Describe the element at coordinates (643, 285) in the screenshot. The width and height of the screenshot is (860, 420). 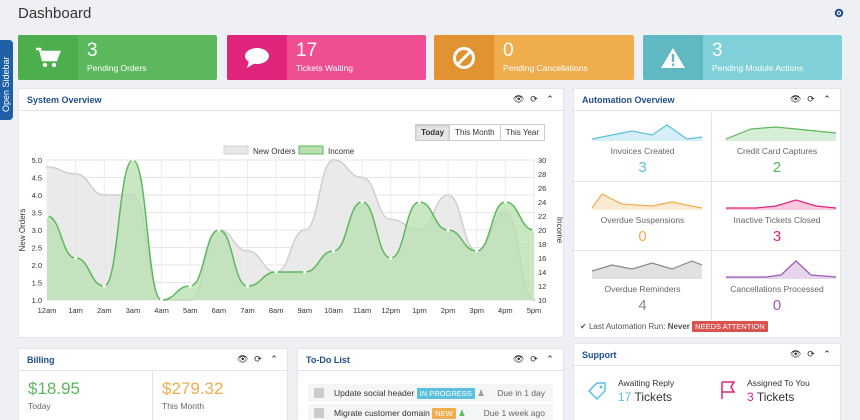
I see `automation-cell: Overdue Reminders 4` at that location.